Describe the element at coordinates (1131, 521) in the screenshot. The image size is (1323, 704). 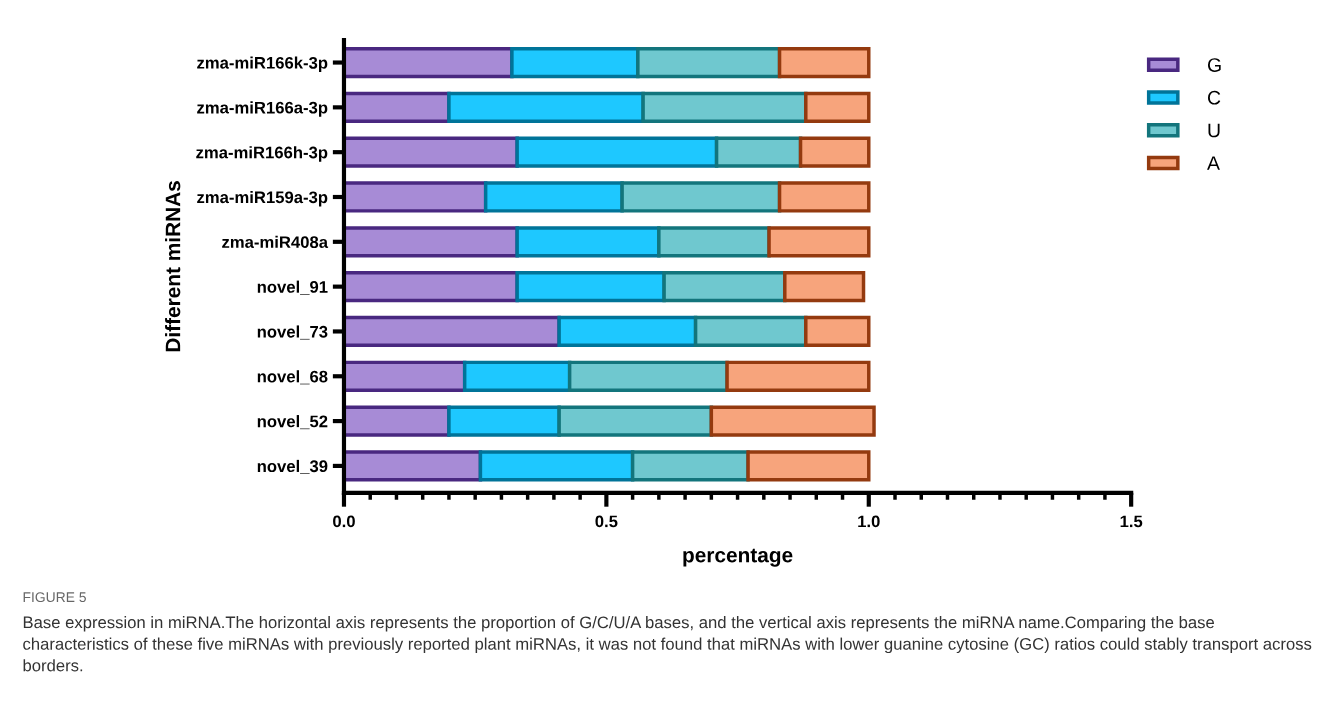
I see `x-tick-label: 1.5` at that location.